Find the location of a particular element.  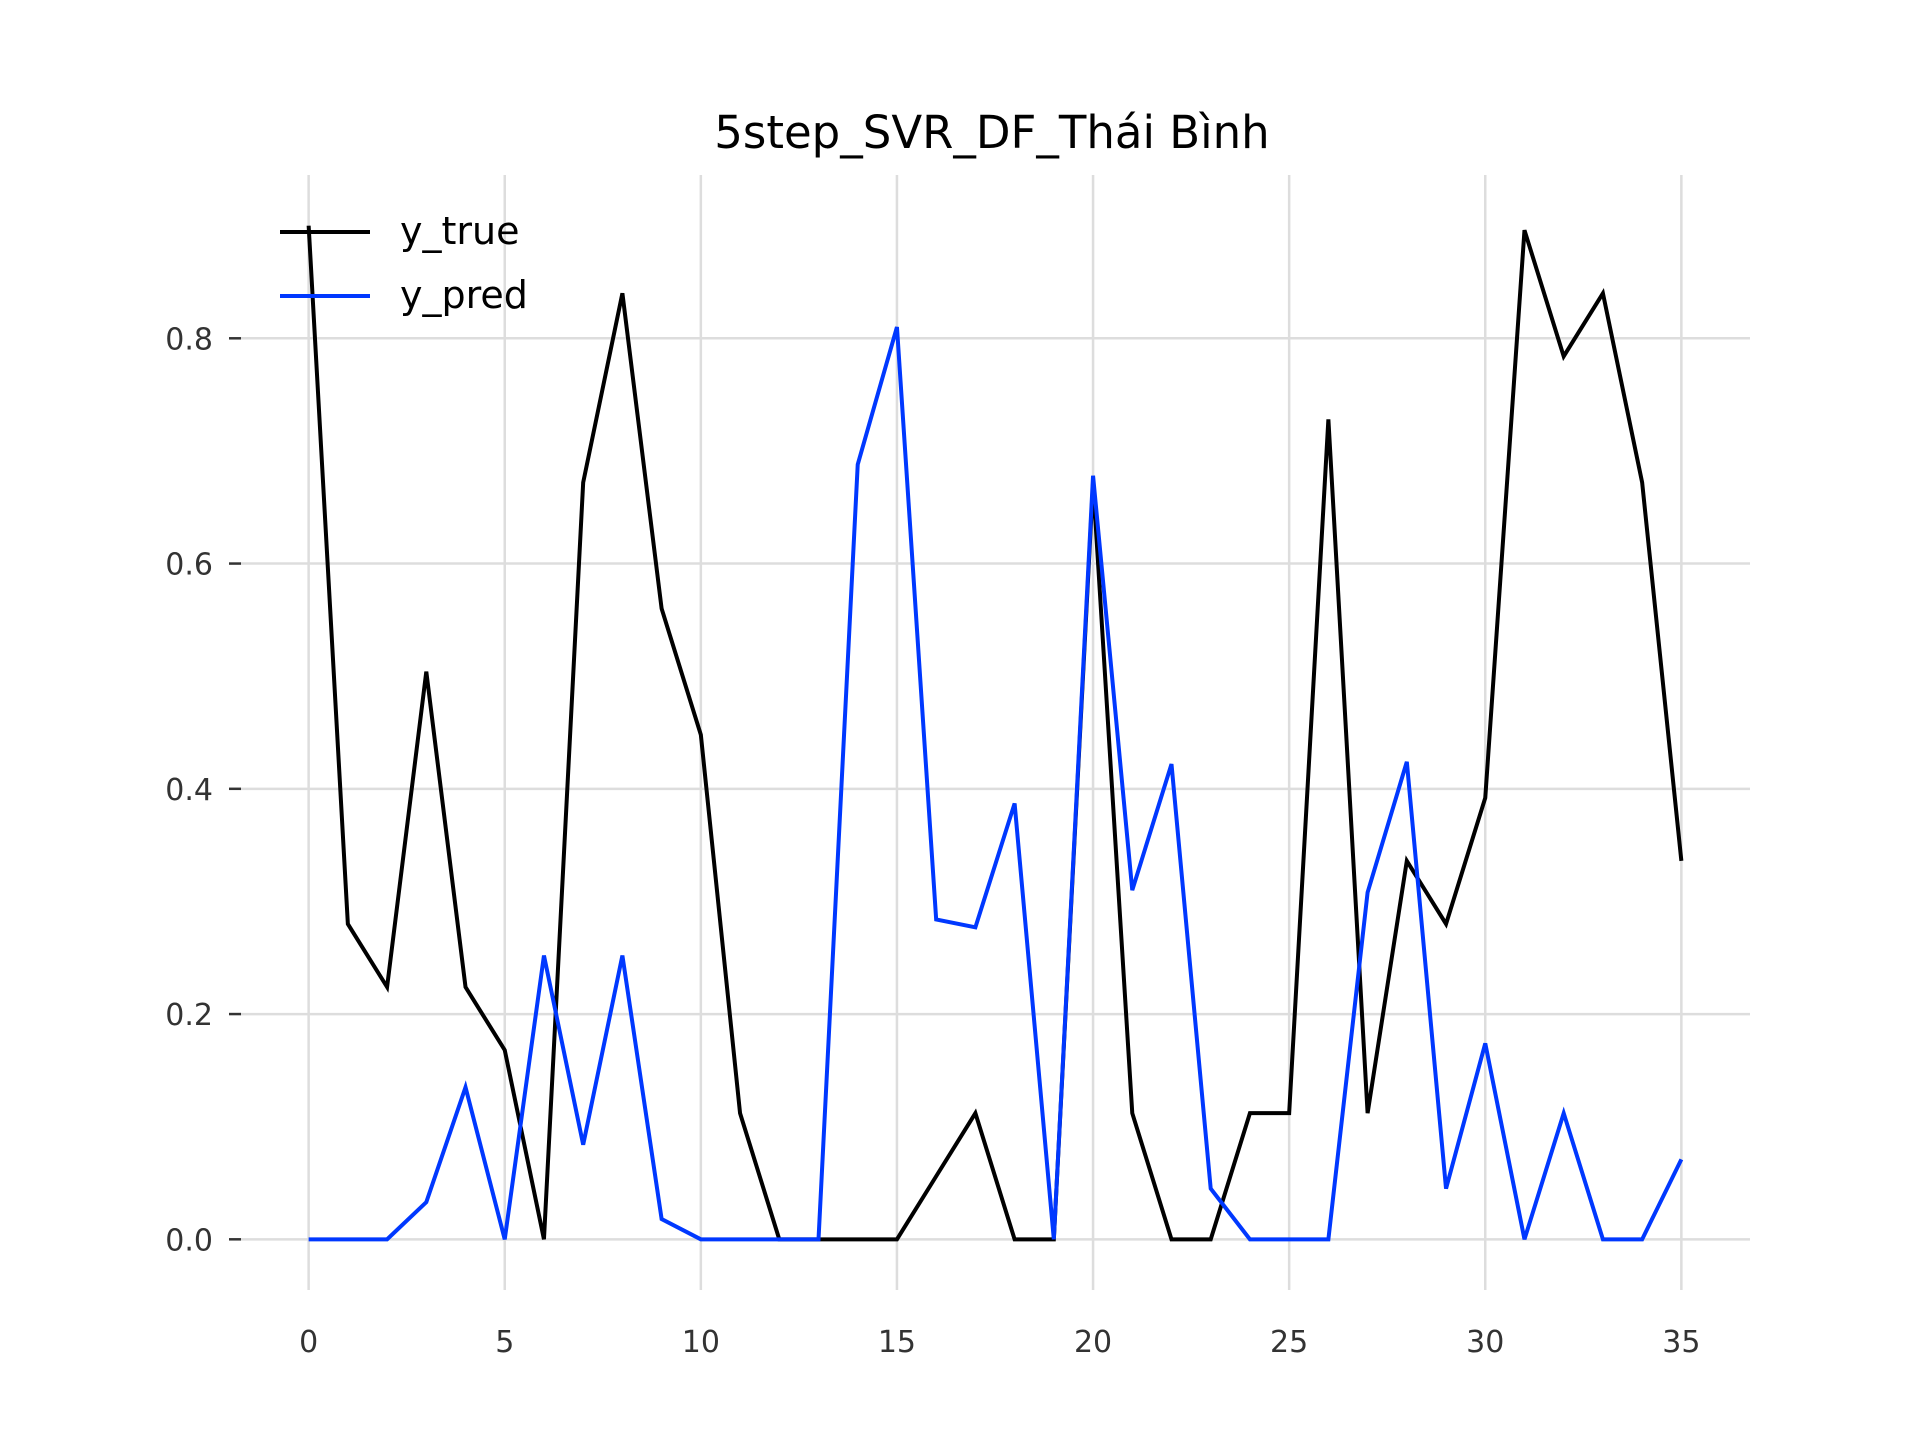

y-tick-label: 0.6 is located at coordinates (189, 565).